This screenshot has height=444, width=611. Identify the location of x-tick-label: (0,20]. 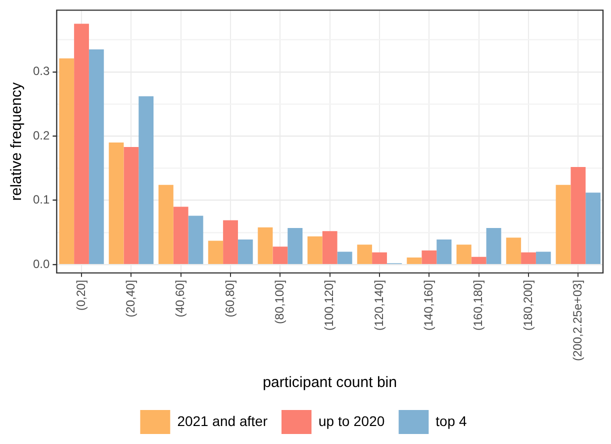
(81, 295).